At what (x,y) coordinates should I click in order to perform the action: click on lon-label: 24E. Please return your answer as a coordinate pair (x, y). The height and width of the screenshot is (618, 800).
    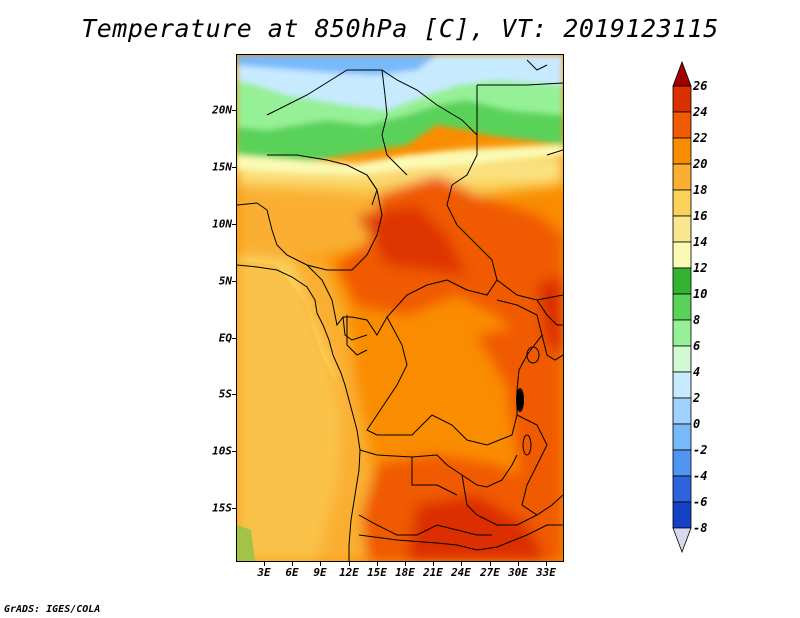
    Looking at the image, I should click on (461, 572).